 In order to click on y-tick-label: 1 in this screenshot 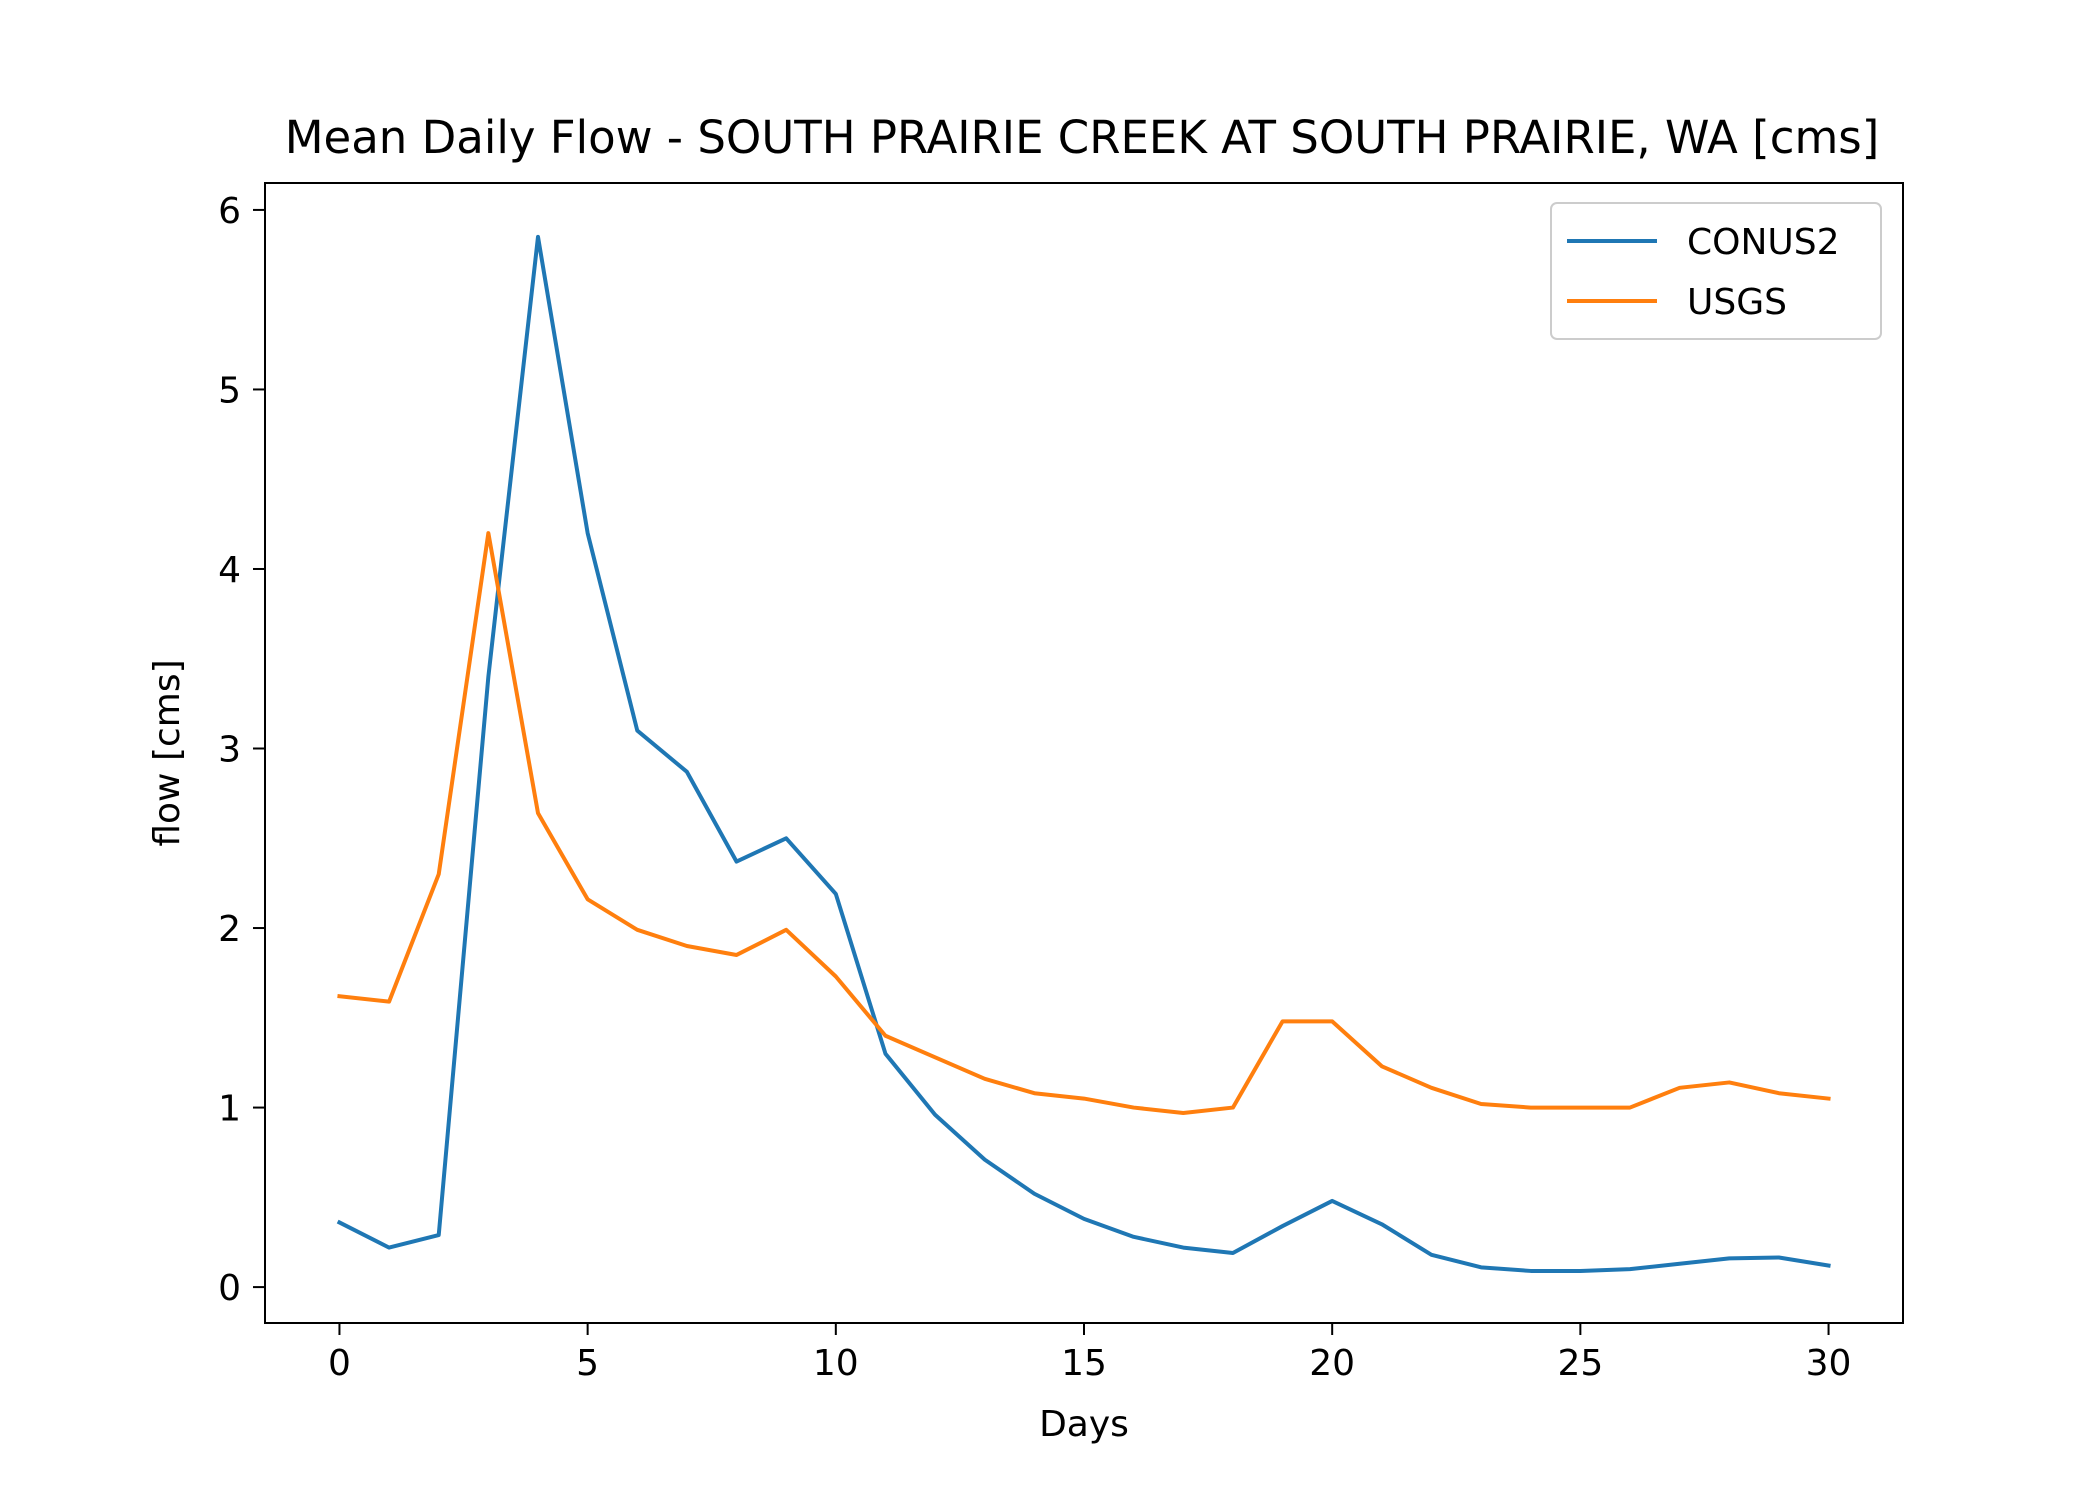, I will do `click(229, 1109)`.